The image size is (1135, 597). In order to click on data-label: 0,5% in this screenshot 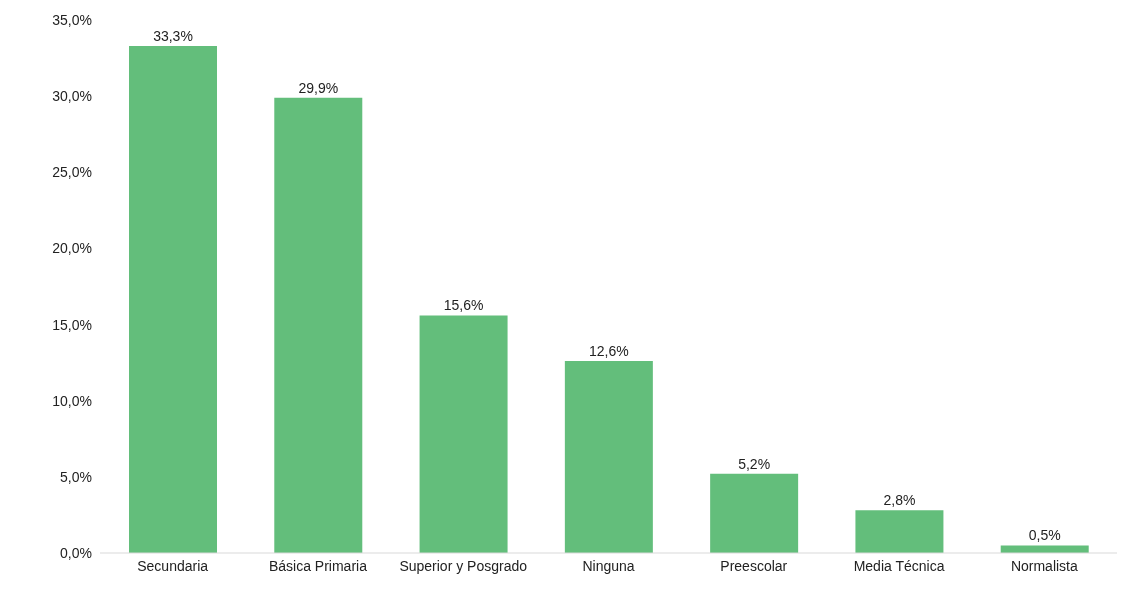, I will do `click(1044, 535)`.